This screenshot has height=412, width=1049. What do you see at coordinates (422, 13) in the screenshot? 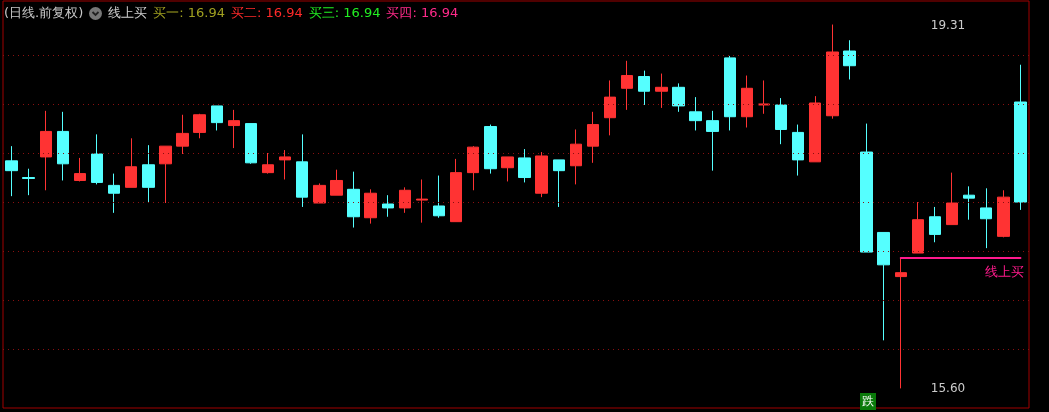
I see `annotation: 买四: 16.94` at bounding box center [422, 13].